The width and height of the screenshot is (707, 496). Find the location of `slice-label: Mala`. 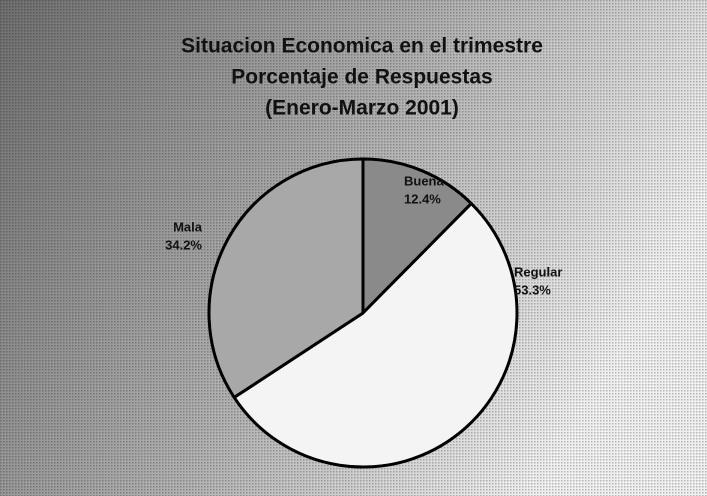

slice-label: Mala is located at coordinates (188, 226).